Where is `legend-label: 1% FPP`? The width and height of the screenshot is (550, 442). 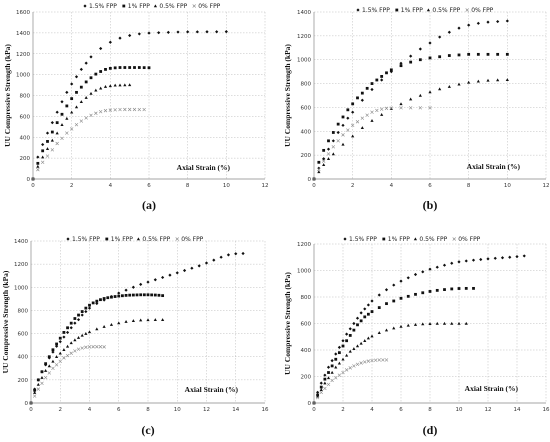 legend-label: 1% FPP is located at coordinates (122, 239).